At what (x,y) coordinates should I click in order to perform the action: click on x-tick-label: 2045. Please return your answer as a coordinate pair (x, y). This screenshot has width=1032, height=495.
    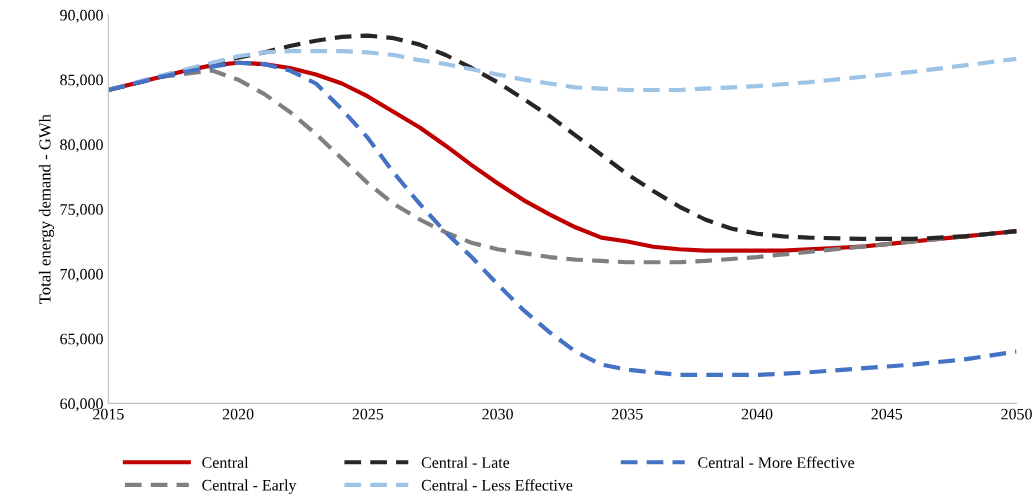
    Looking at the image, I should click on (887, 414).